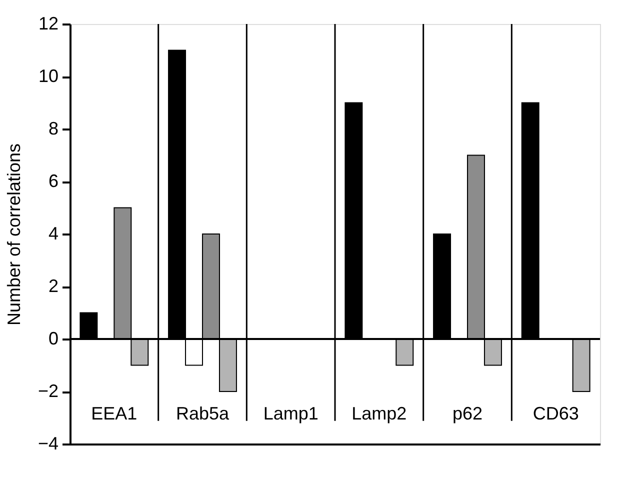 The image size is (622, 491). Describe the element at coordinates (114, 414) in the screenshot. I see `x-tick-label: EEA1` at that location.